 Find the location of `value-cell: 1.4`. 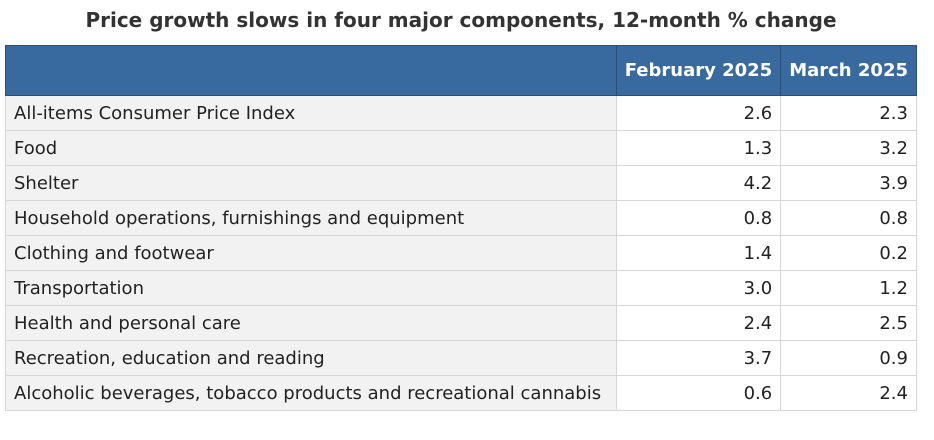

value-cell: 1.4 is located at coordinates (698, 253).